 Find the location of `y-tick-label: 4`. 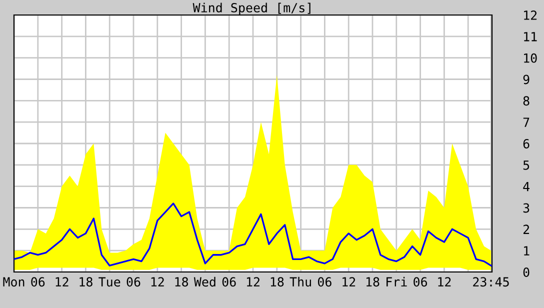

y-tick-label: 4 is located at coordinates (526, 187).